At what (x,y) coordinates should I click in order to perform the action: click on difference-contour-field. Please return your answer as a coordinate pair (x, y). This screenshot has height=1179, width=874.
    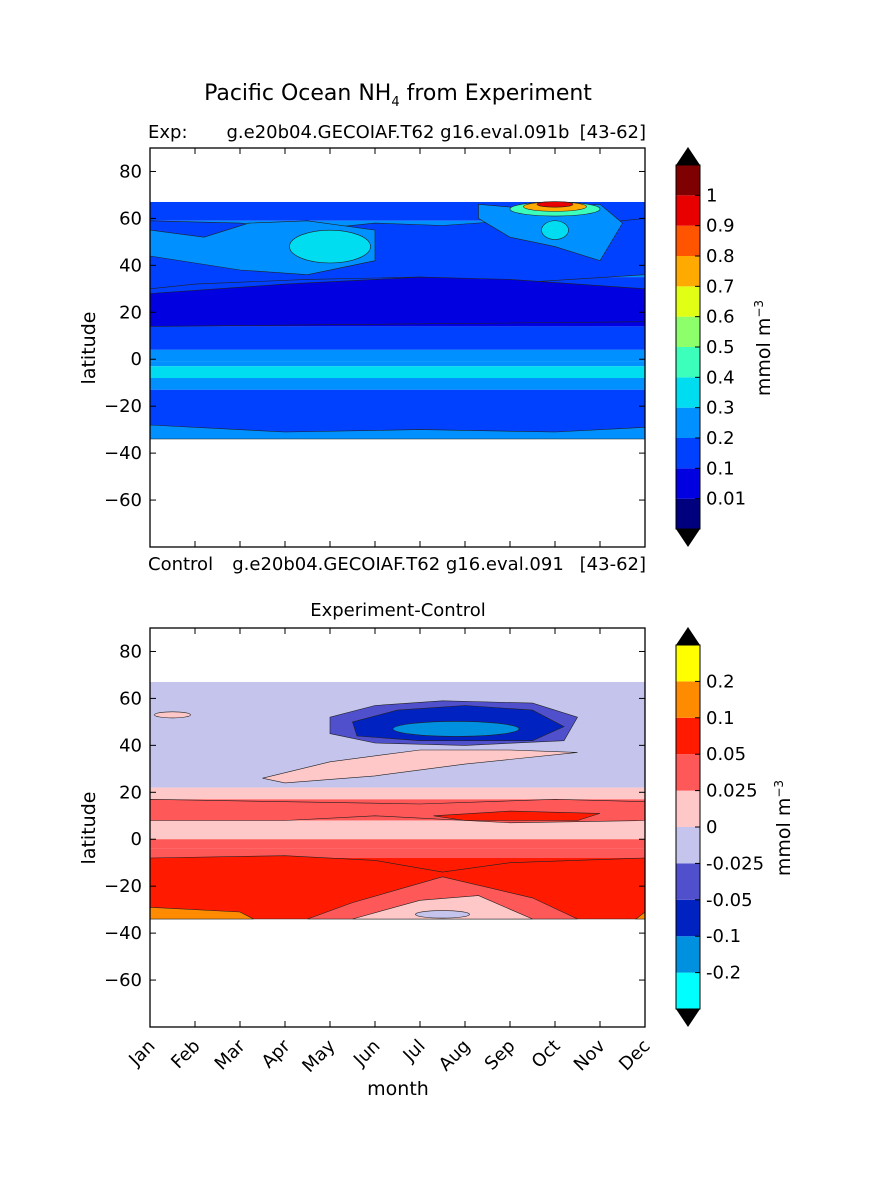
    Looking at the image, I should click on (397, 800).